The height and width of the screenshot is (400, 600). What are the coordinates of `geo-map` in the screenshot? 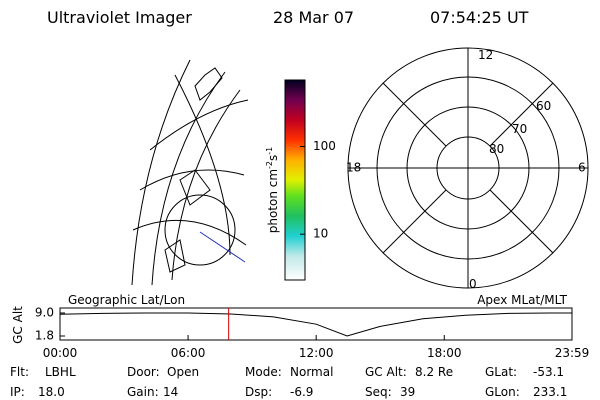 It's located at (190, 172).